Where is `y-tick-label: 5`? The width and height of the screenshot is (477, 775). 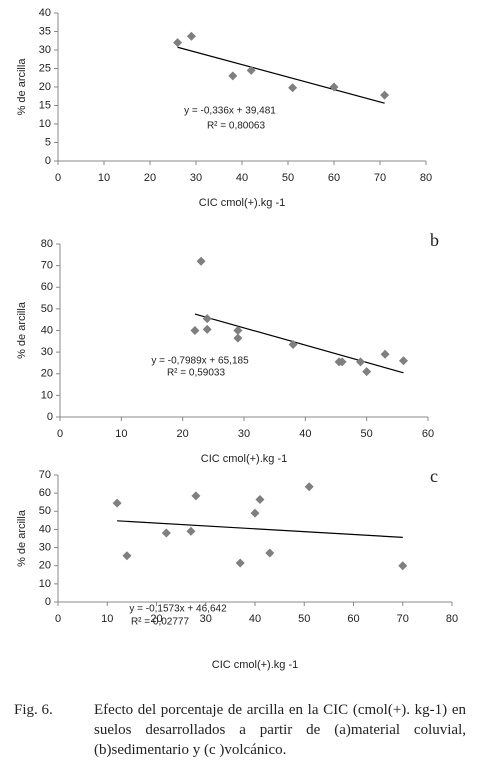
y-tick-label: 5 is located at coordinates (48, 142).